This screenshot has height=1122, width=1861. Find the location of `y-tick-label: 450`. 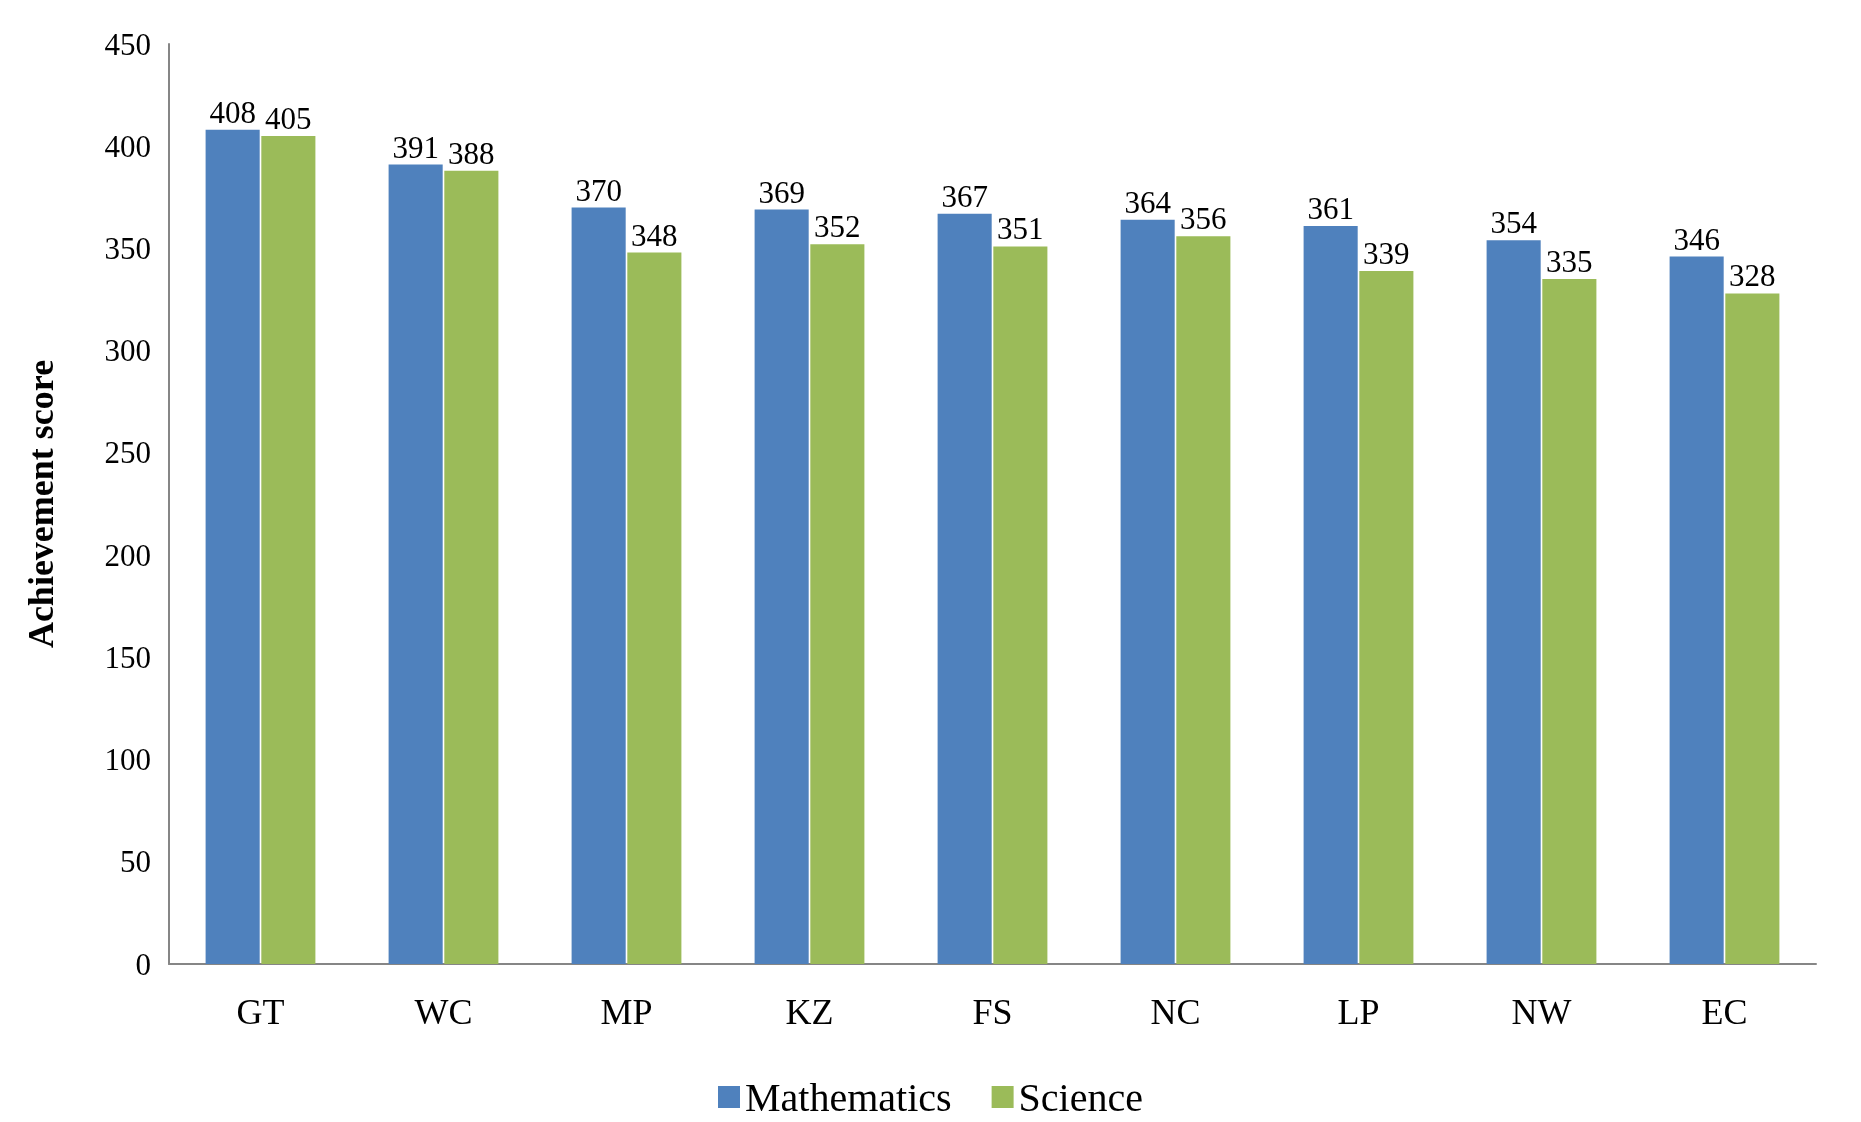

y-tick-label: 450 is located at coordinates (127, 44).